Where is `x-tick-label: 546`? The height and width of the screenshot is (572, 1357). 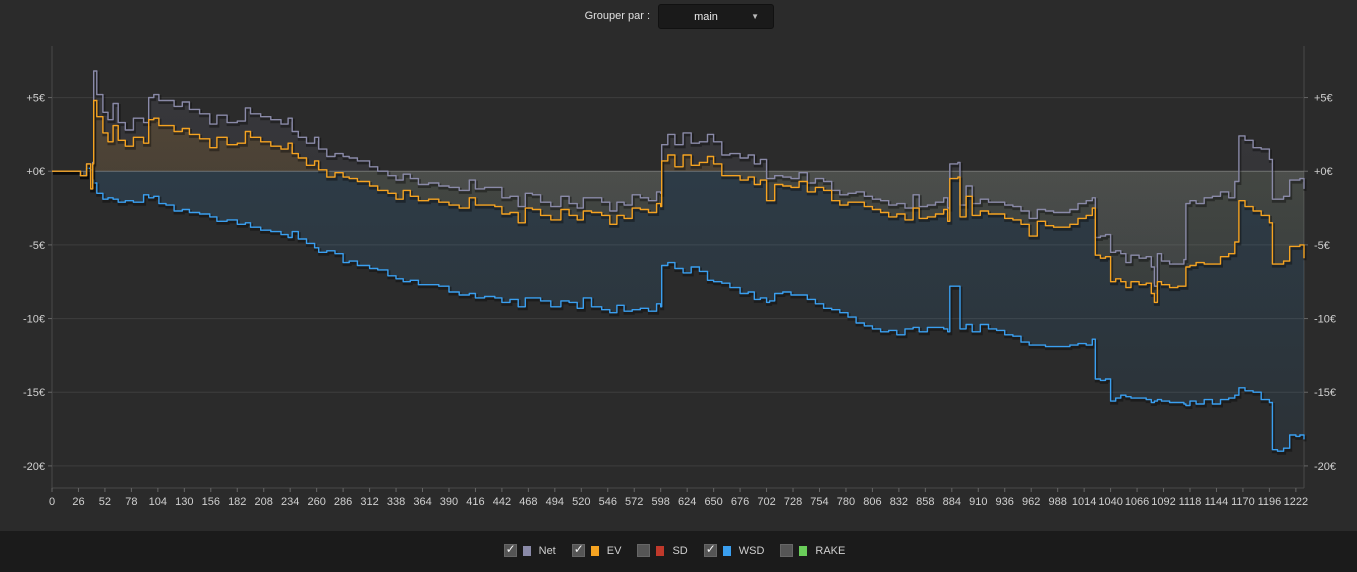 x-tick-label: 546 is located at coordinates (608, 502).